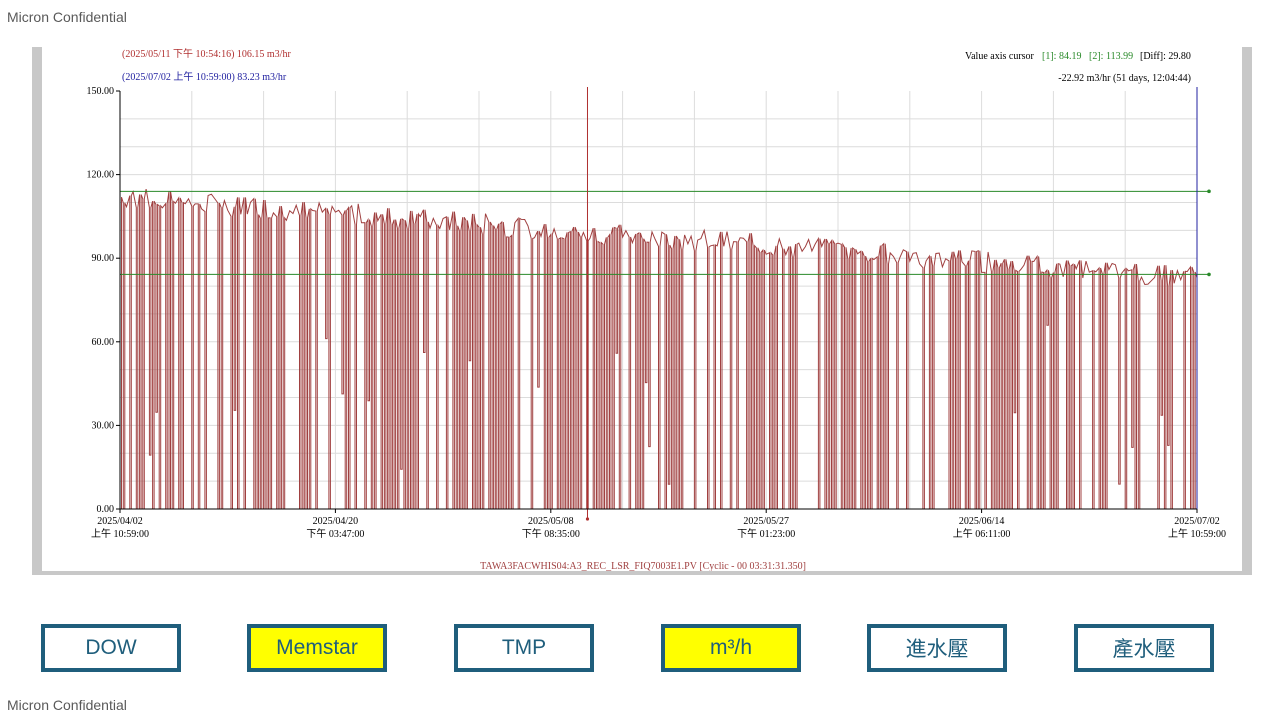  What do you see at coordinates (101, 175) in the screenshot?
I see `y-tick-label: 120.00` at bounding box center [101, 175].